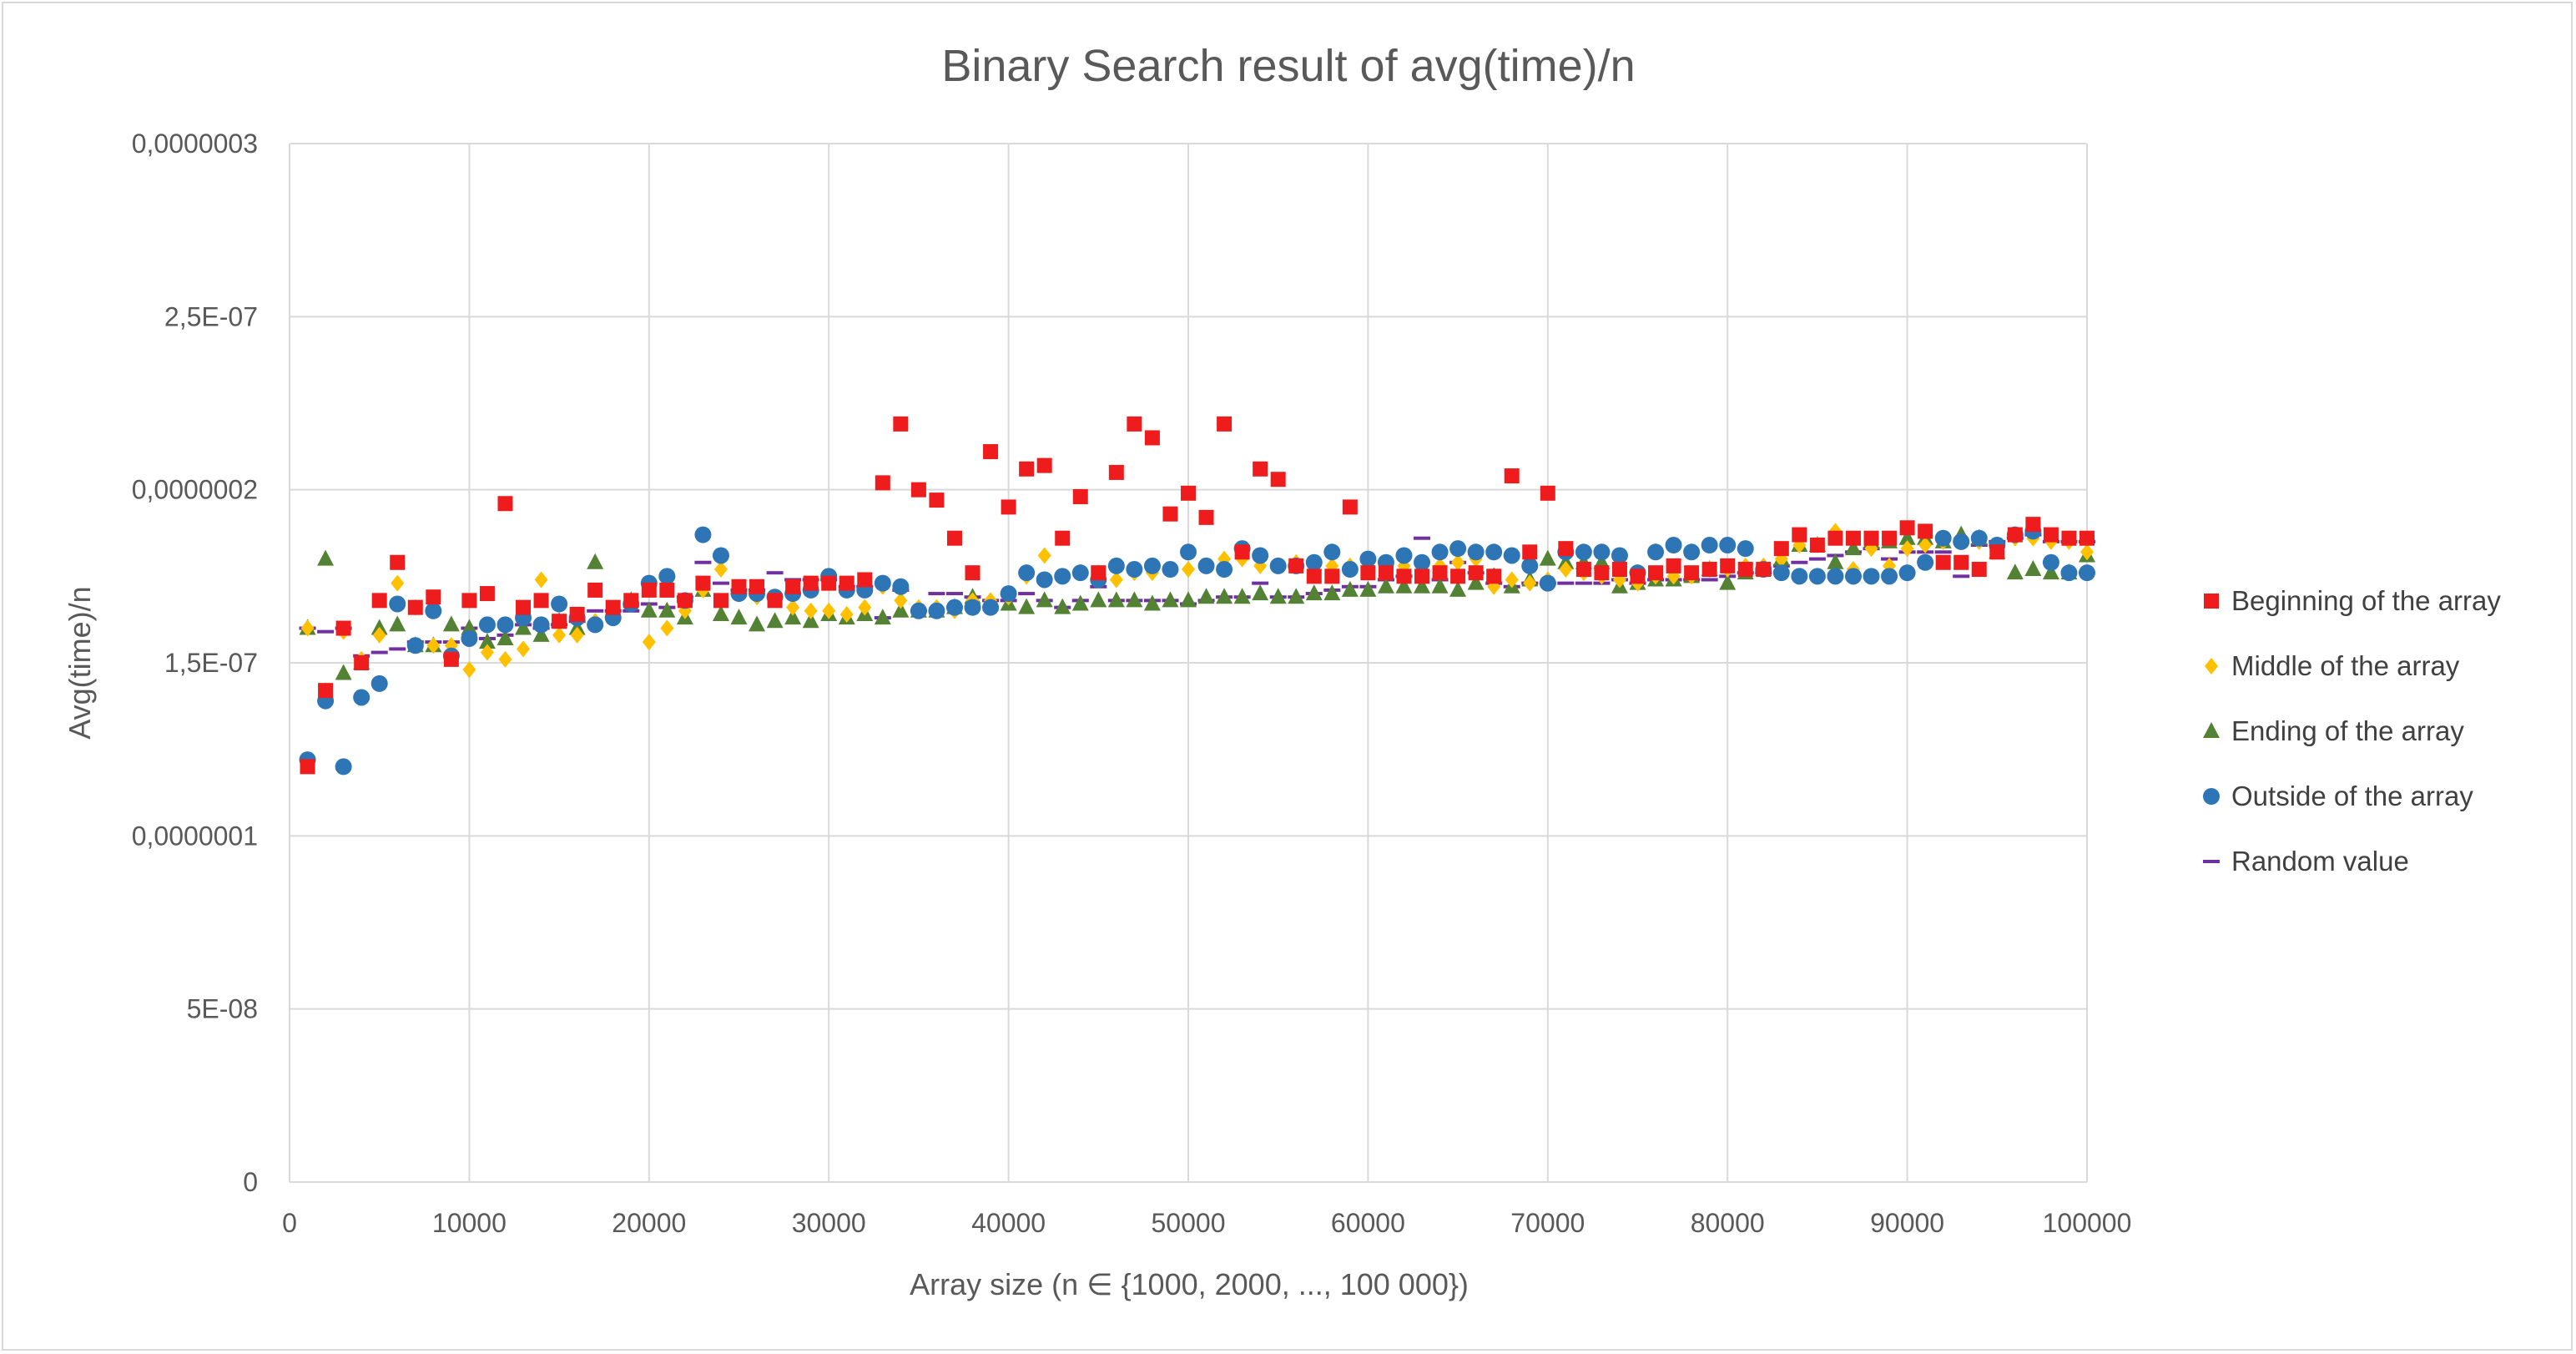 The height and width of the screenshot is (1354, 2576). I want to click on chart-title: Binary Search result of avg(time)/n, so click(1288, 66).